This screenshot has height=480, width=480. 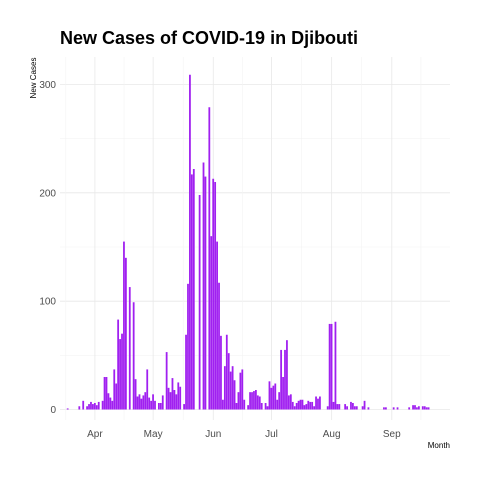 I want to click on x-tick-label: Apr, so click(x=95, y=434).